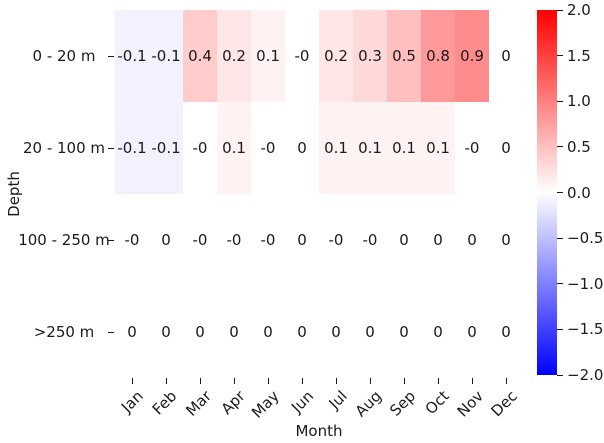 The width and height of the screenshot is (604, 443). Describe the element at coordinates (132, 402) in the screenshot. I see `x-tick-label: Jan` at that location.